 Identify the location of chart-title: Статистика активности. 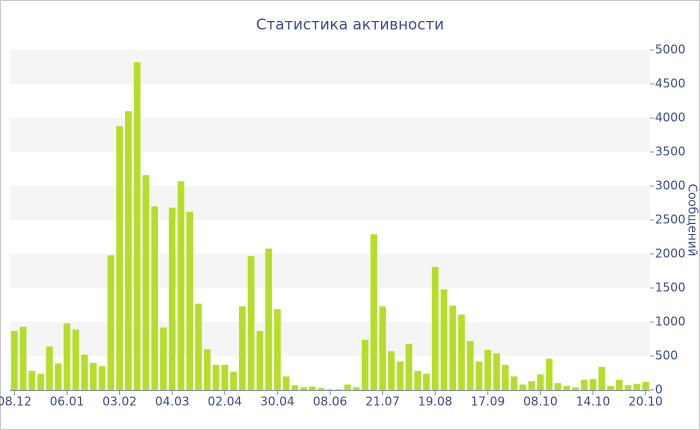
(350, 25).